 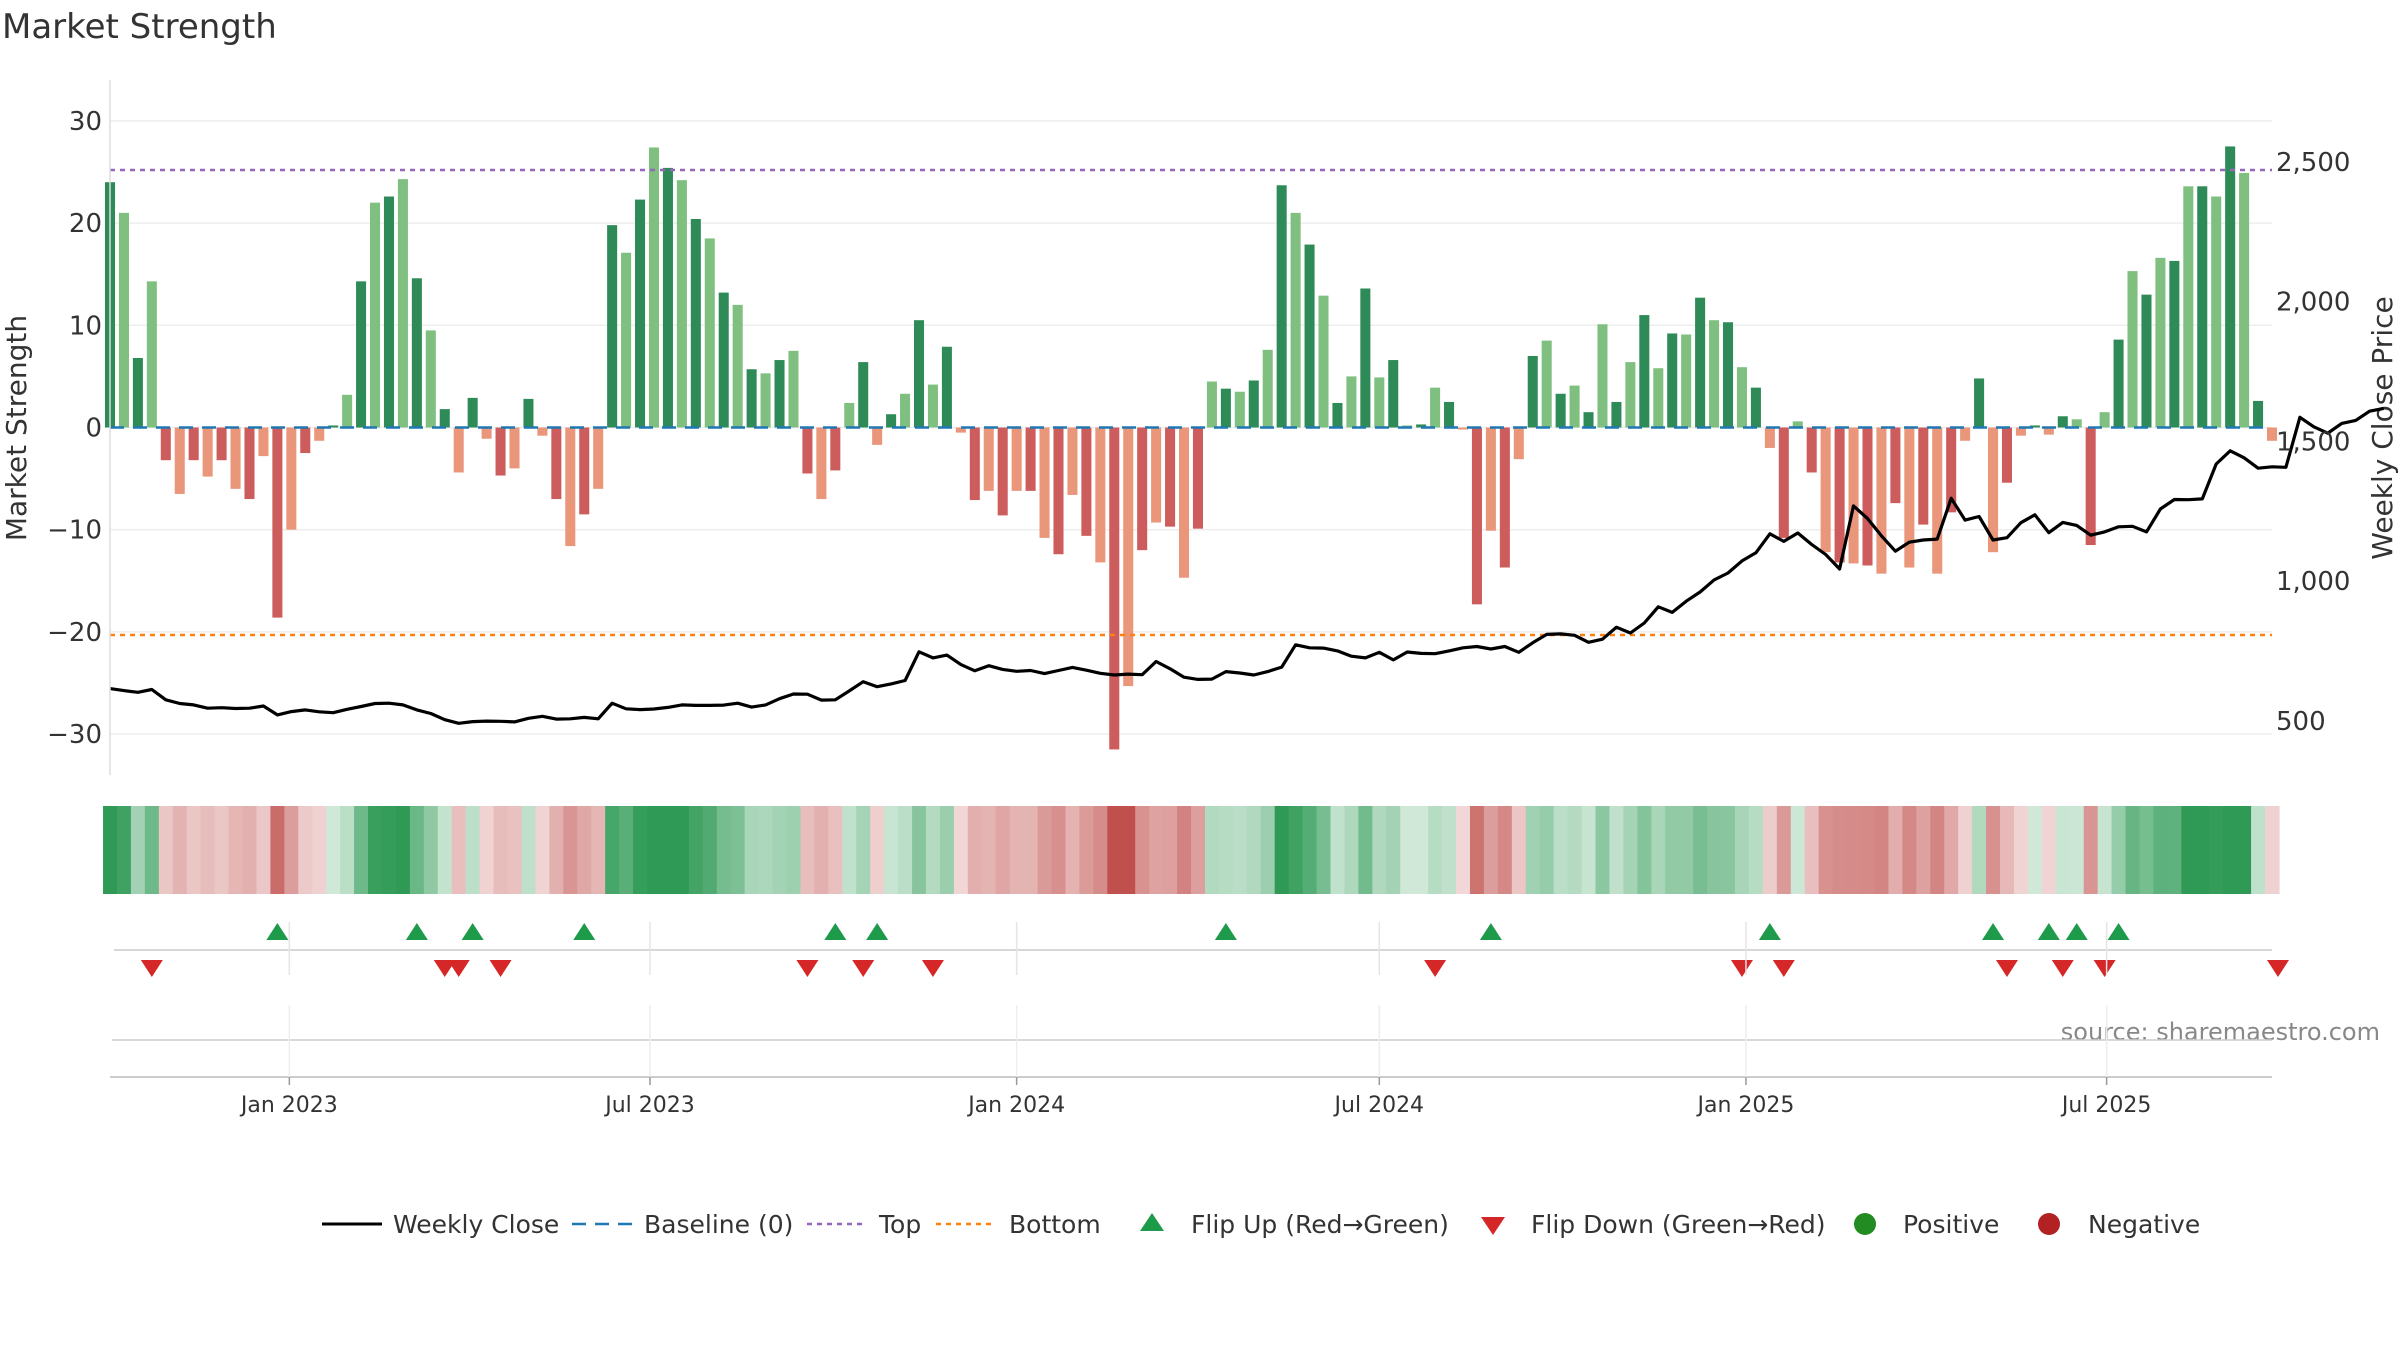 I want to click on y-right-tick-label: 2,000, so click(x=2313, y=303).